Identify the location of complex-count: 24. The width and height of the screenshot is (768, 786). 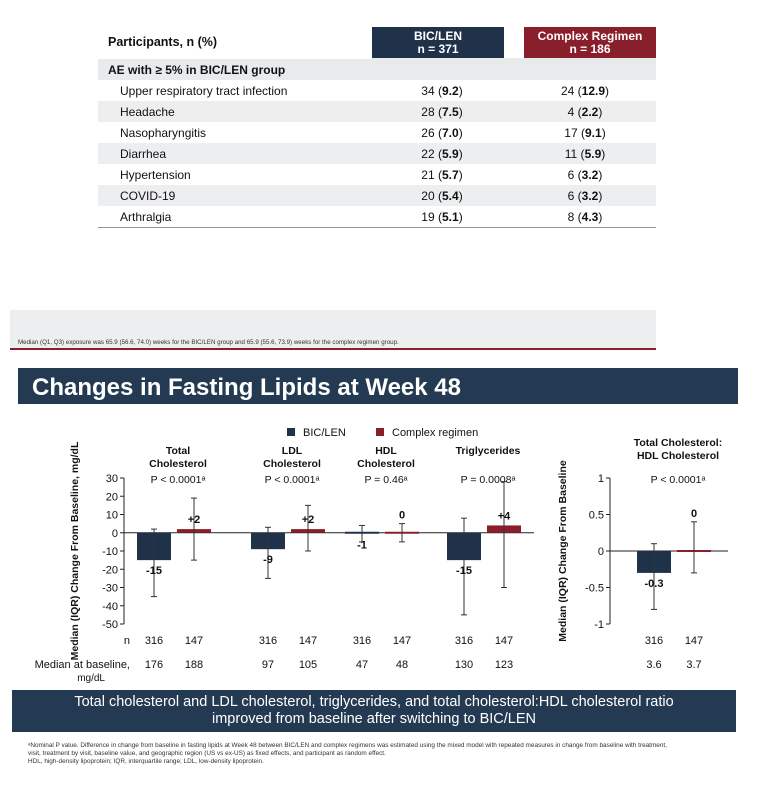
(567, 90).